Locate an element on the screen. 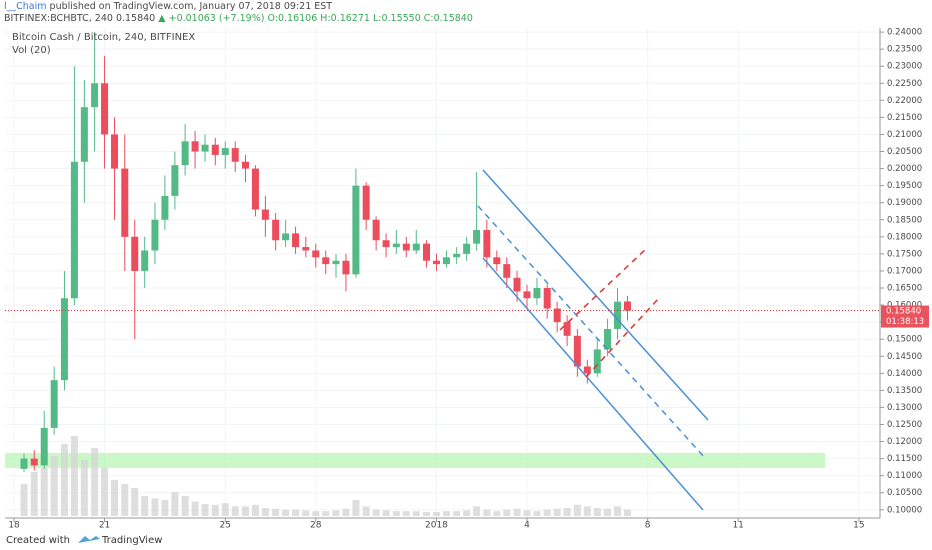 Image resolution: width=932 pixels, height=550 pixels. x-tick-label: 25 is located at coordinates (225, 526).